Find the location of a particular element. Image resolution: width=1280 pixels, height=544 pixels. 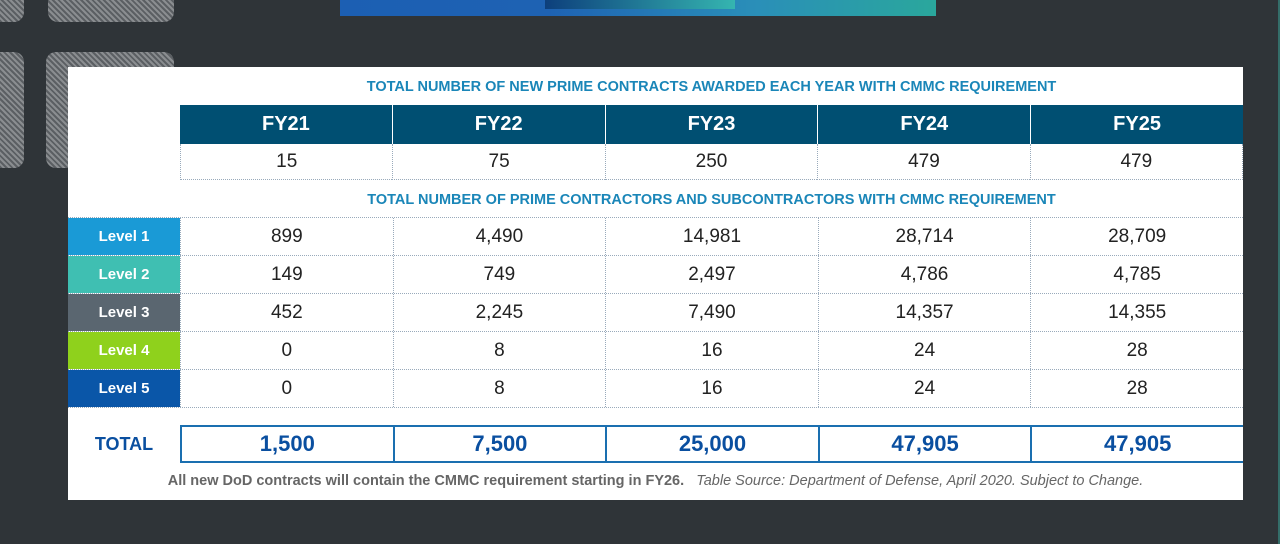

table-cell: 4,785 is located at coordinates (1136, 274).